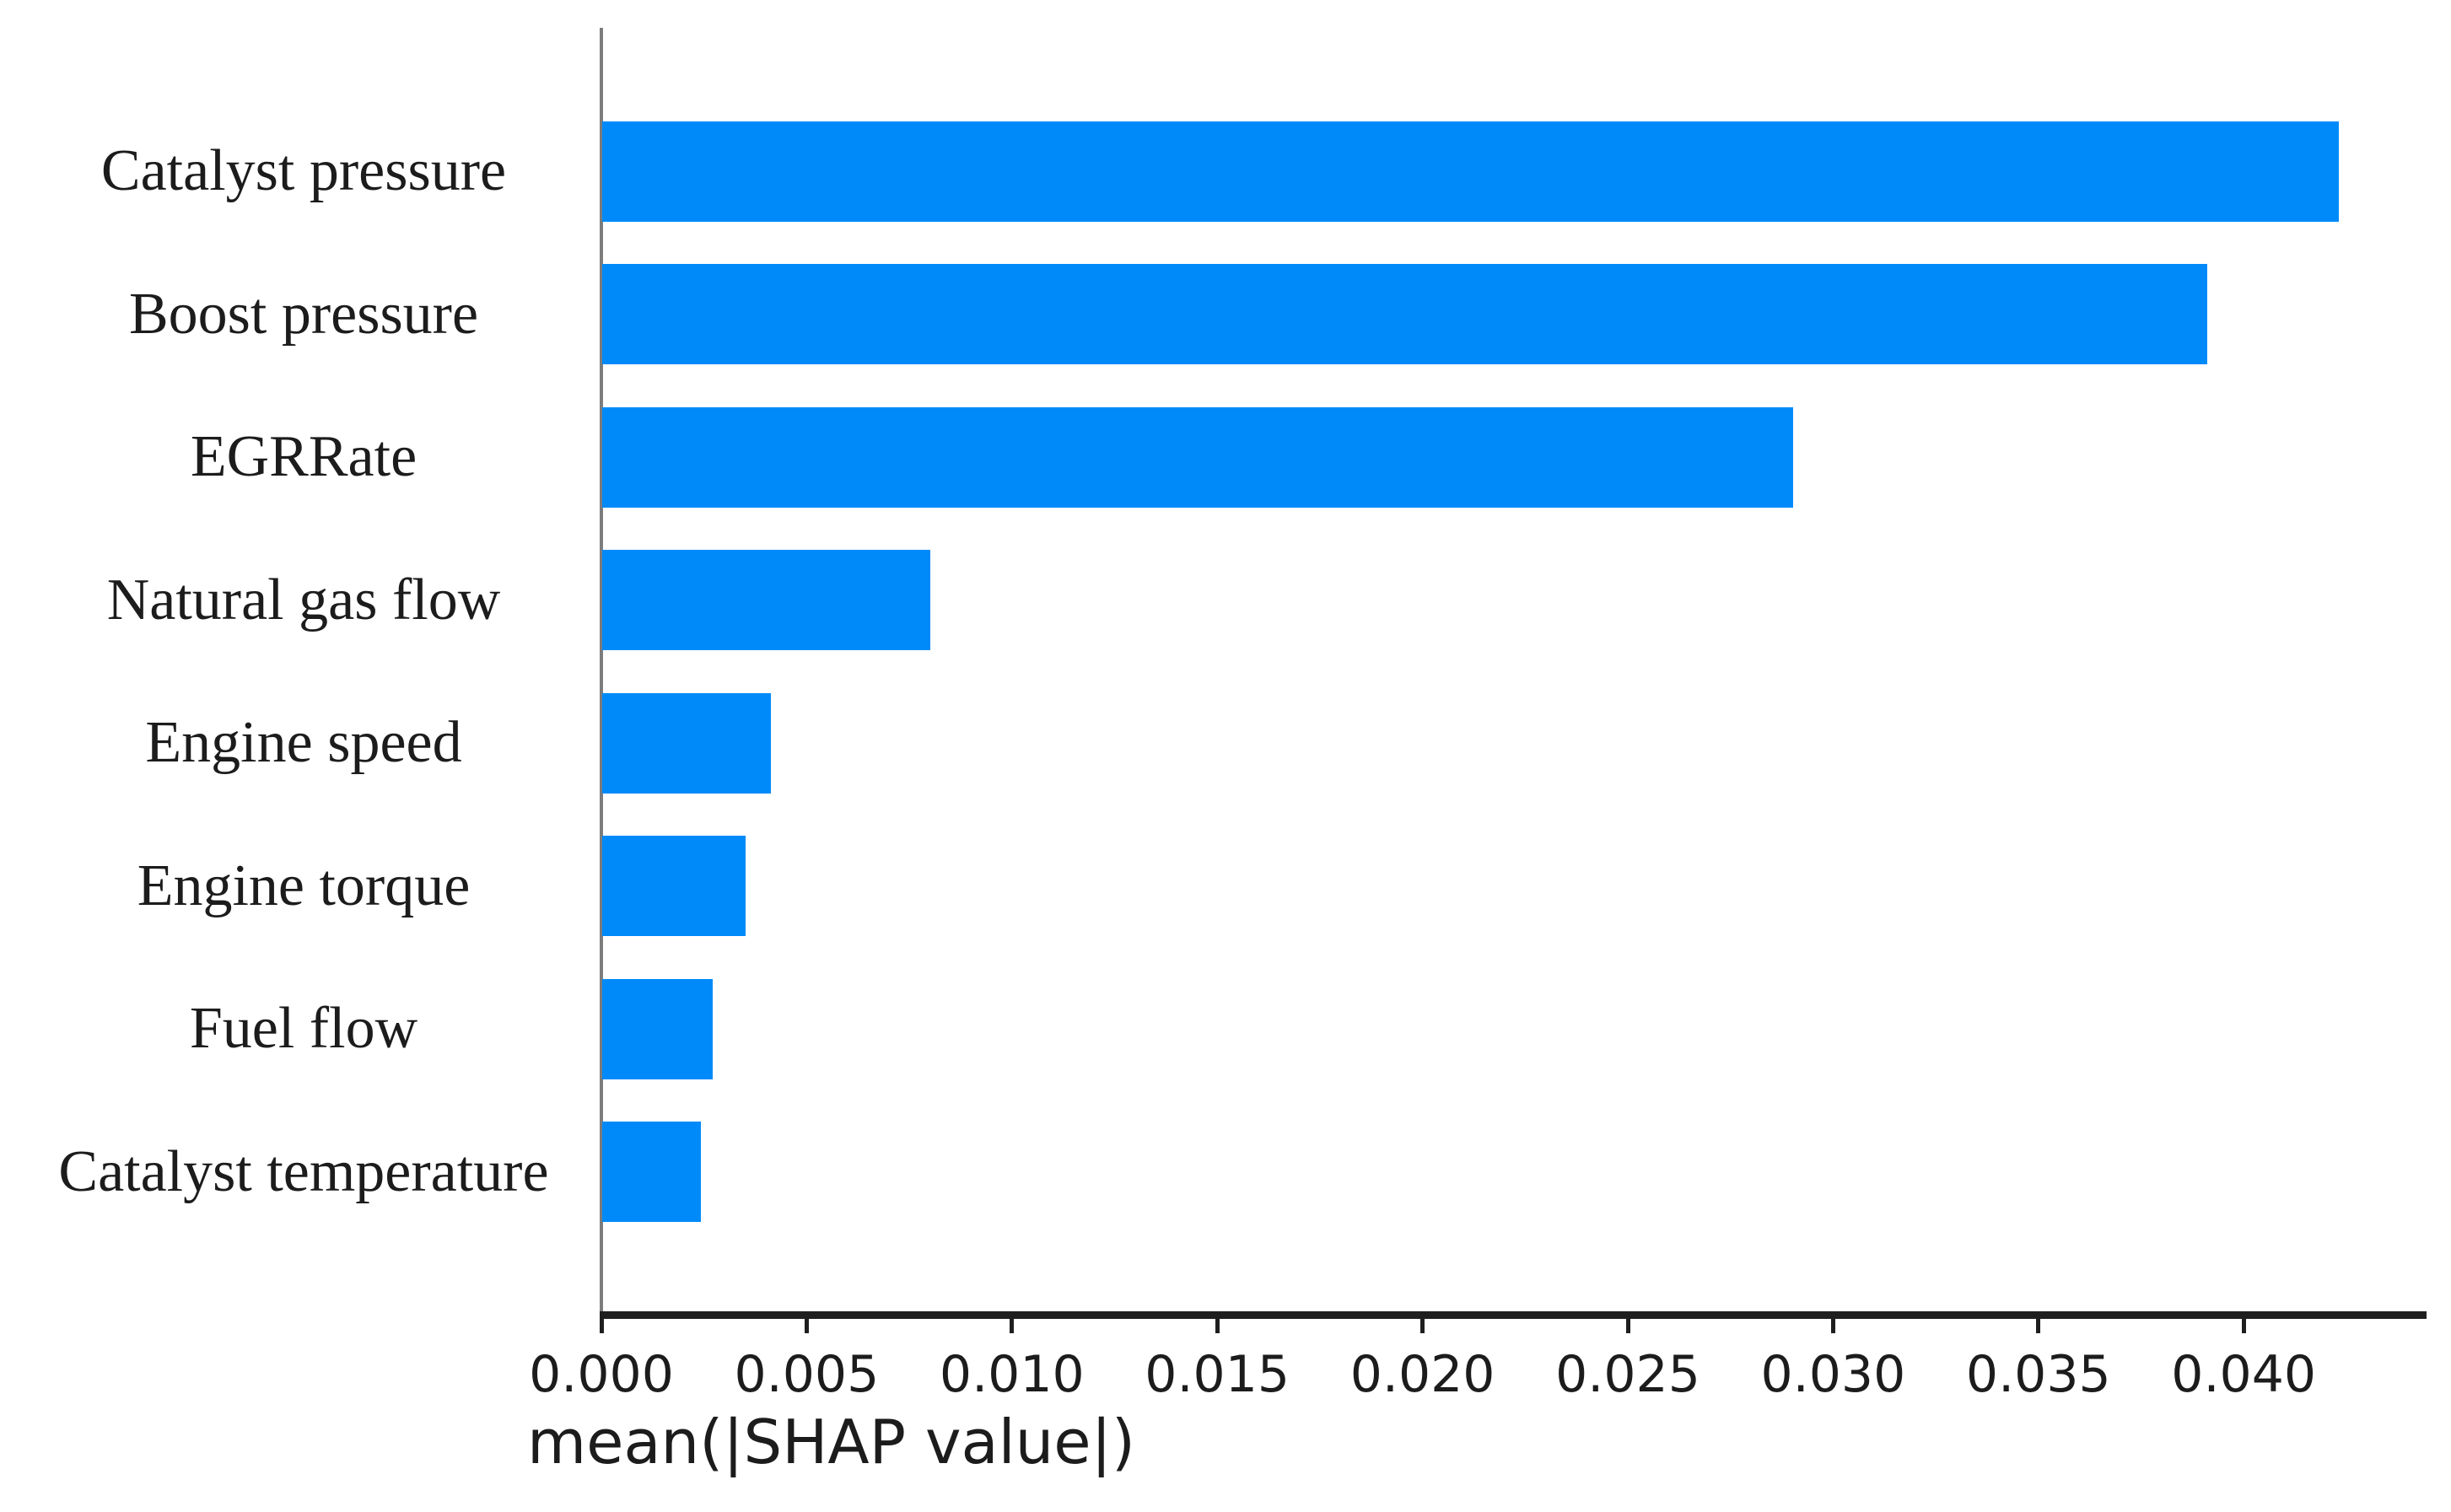 The height and width of the screenshot is (1512, 2451). Describe the element at coordinates (2038, 1374) in the screenshot. I see `x-tick-label-0.035: 0.035` at that location.